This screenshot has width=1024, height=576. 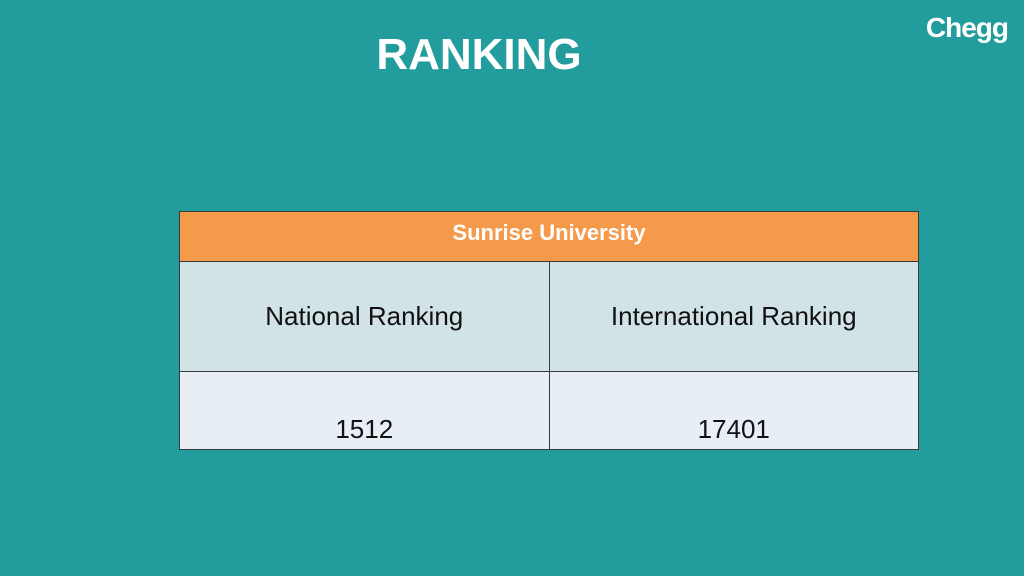 I want to click on column-header: National Ranking, so click(x=364, y=316).